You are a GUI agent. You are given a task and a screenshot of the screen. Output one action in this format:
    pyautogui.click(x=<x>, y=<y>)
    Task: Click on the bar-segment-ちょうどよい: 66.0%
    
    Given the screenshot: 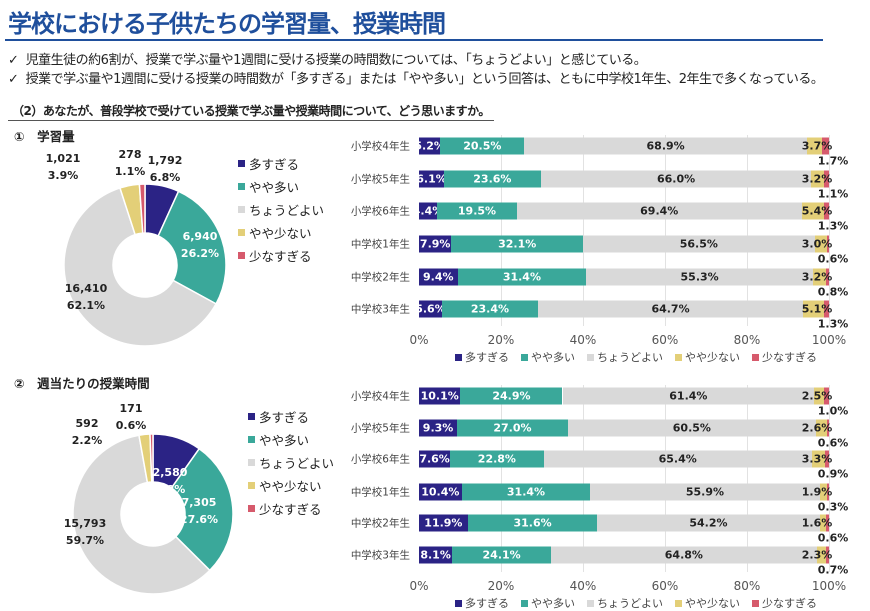 What is the action you would take?
    pyautogui.click(x=676, y=179)
    